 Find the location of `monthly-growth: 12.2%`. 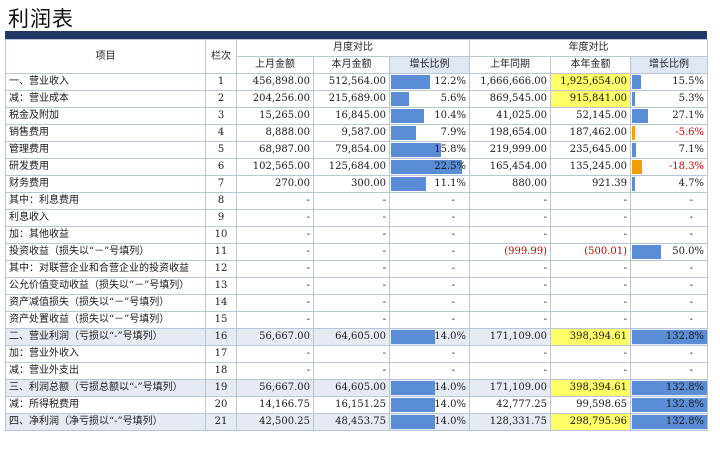

monthly-growth: 12.2% is located at coordinates (429, 82).